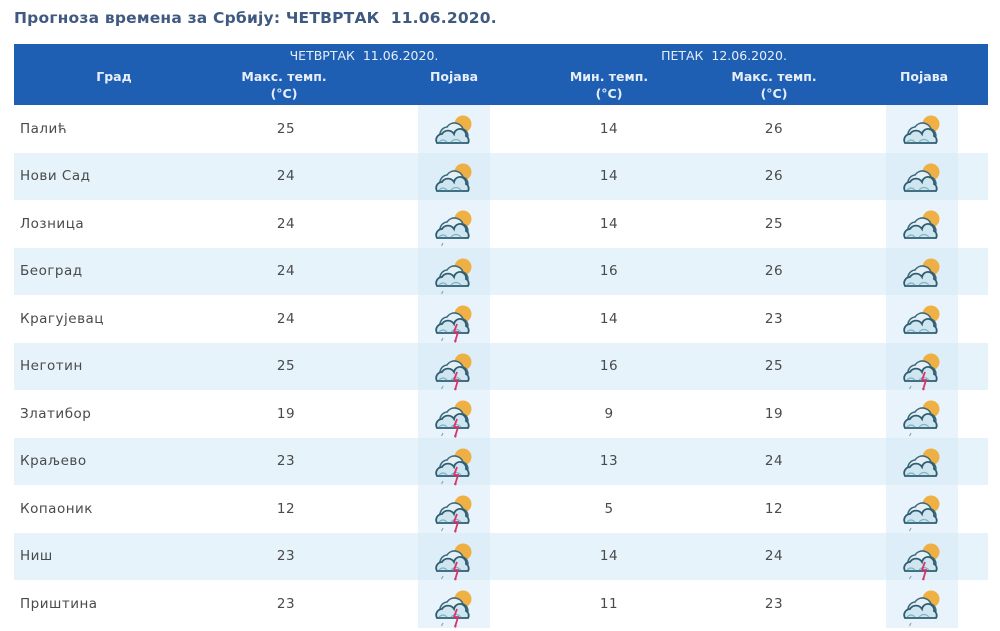 The image size is (1000, 631). Describe the element at coordinates (56, 413) in the screenshot. I see `city-name: Златибор` at that location.